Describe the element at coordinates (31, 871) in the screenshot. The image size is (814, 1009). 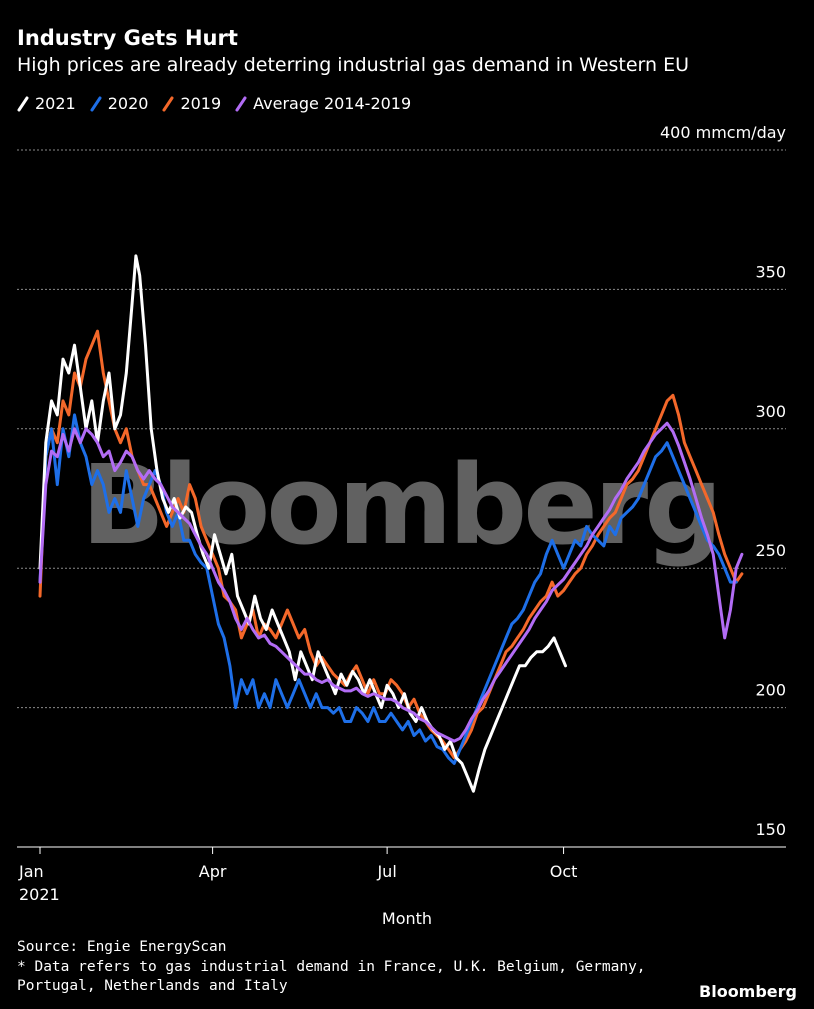
I see `x-tick-label: Jan` at that location.